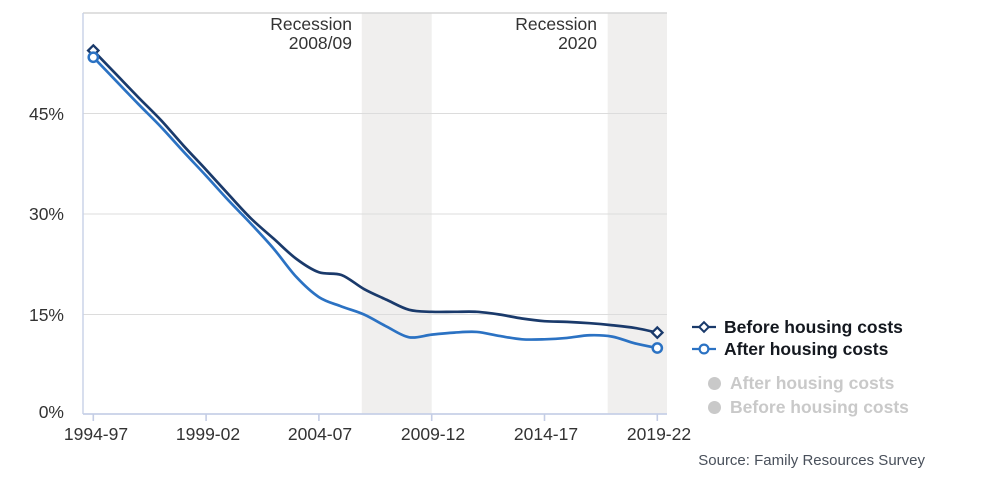 Image resolution: width=1000 pixels, height=498 pixels. Describe the element at coordinates (433, 434) in the screenshot. I see `x-tick-label-2009-12: 2009-12` at that location.